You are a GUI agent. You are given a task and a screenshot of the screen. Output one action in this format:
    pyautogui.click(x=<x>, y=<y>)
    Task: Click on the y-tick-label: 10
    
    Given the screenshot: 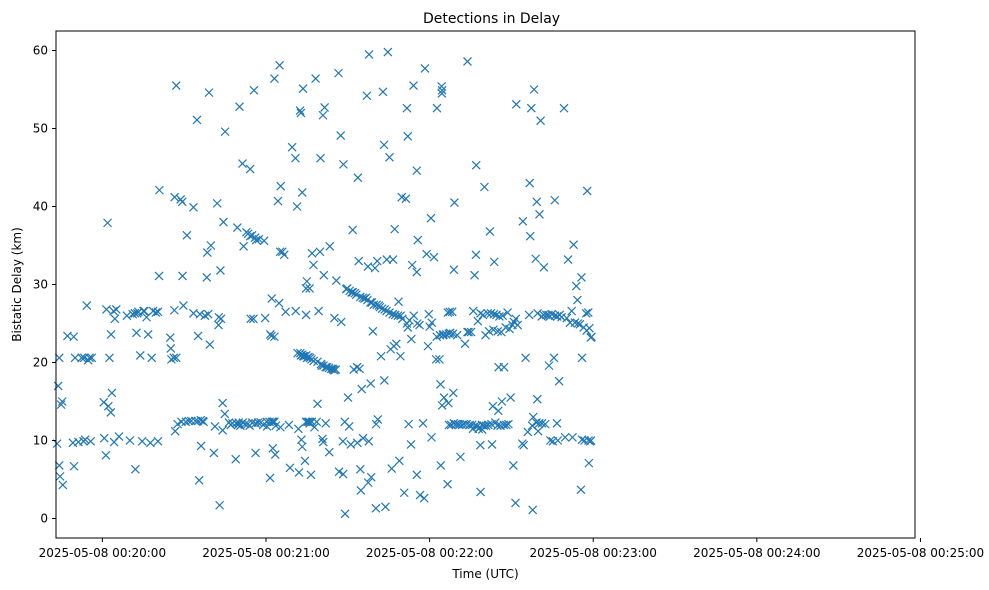 What is the action you would take?
    pyautogui.click(x=40, y=441)
    